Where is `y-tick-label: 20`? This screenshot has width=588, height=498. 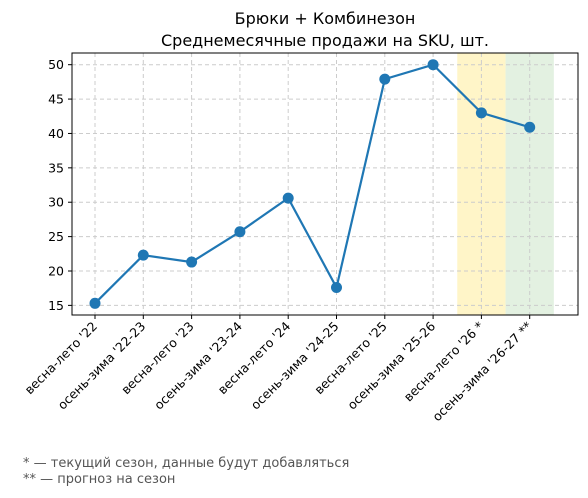
y-tick-label: 20 is located at coordinates (56, 270).